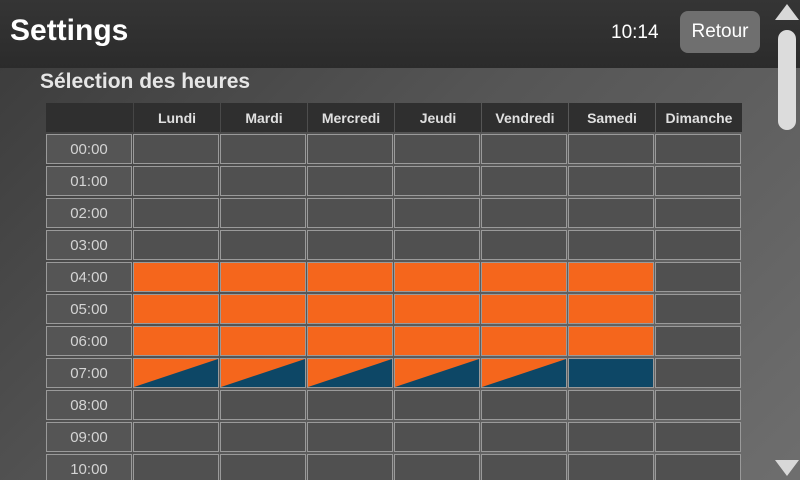 The image size is (800, 480). Describe the element at coordinates (89, 277) in the screenshot. I see `hour-label: 04:00` at that location.